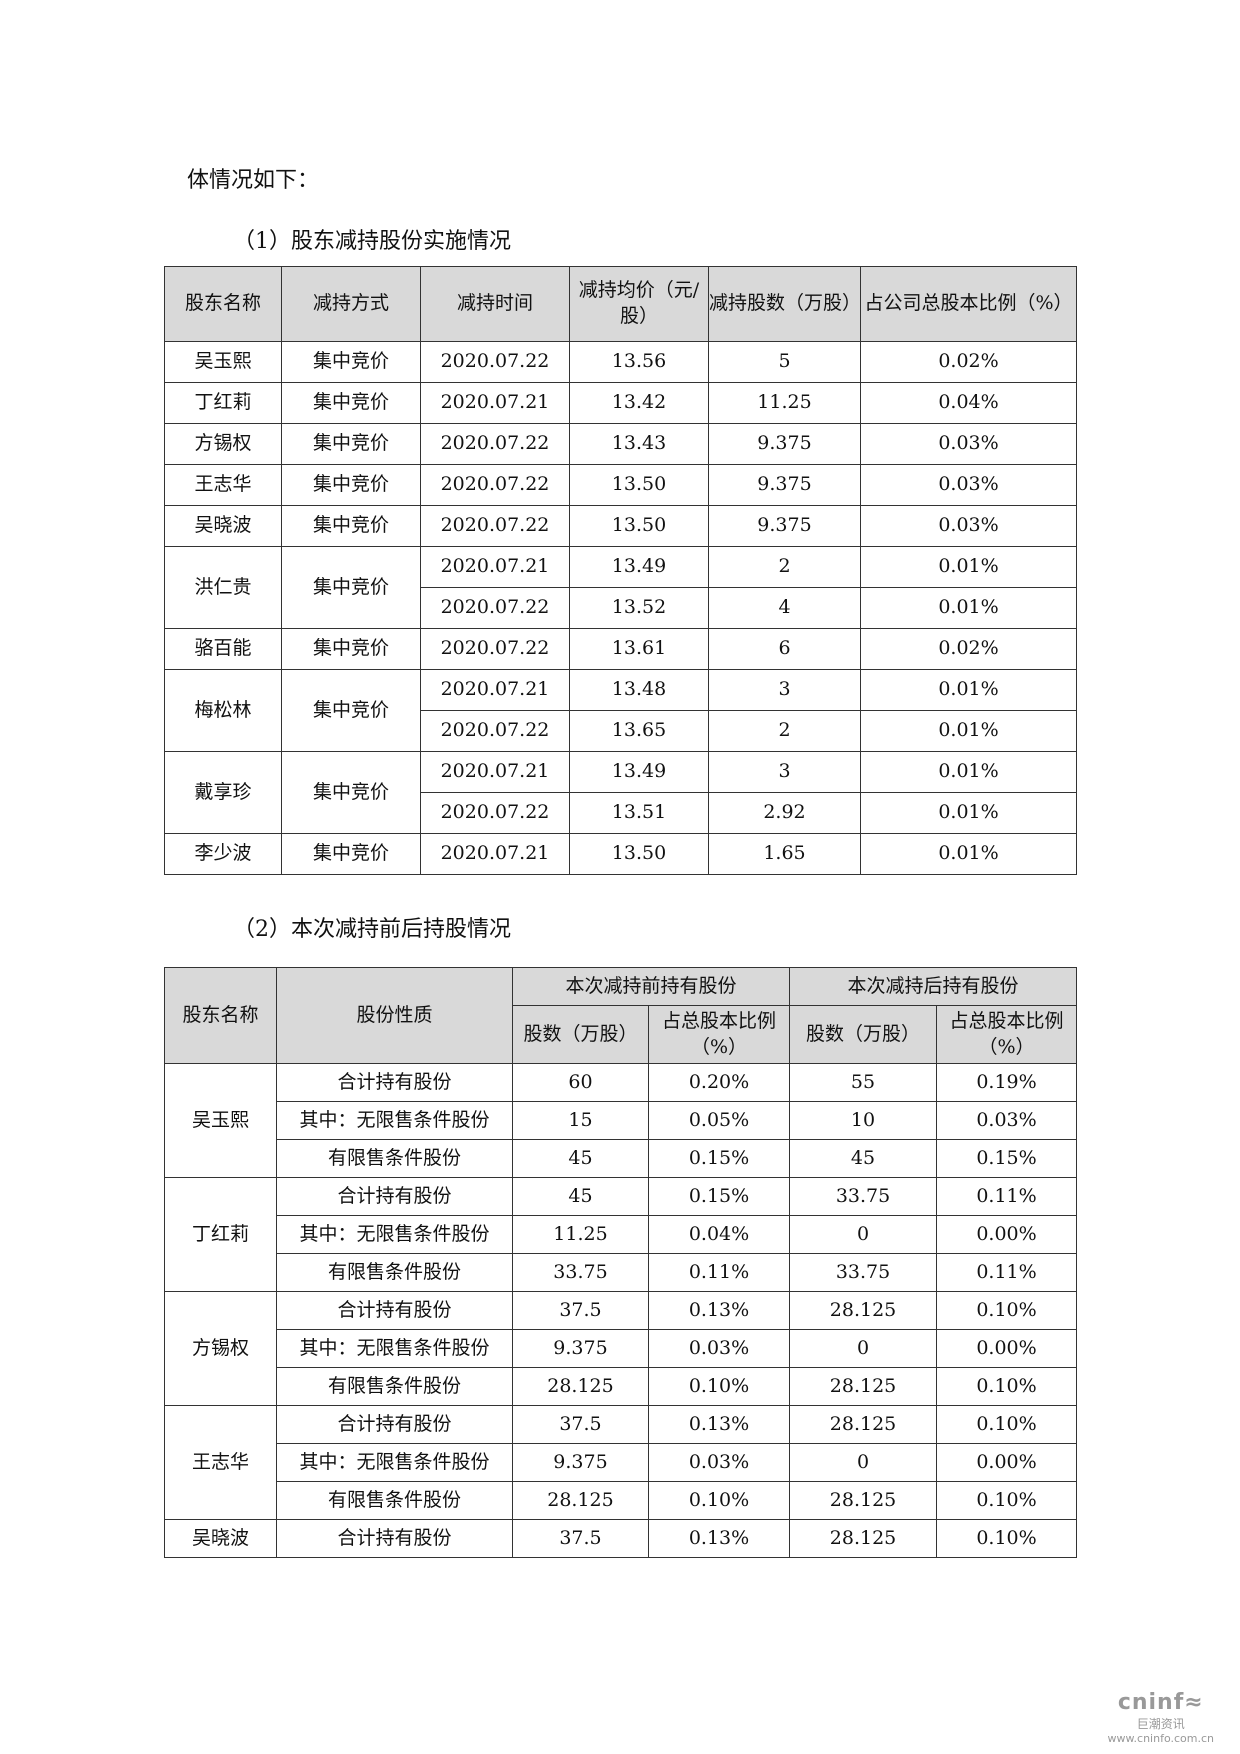  I want to click on before-ratio-cell: 0.03%, so click(719, 1348).